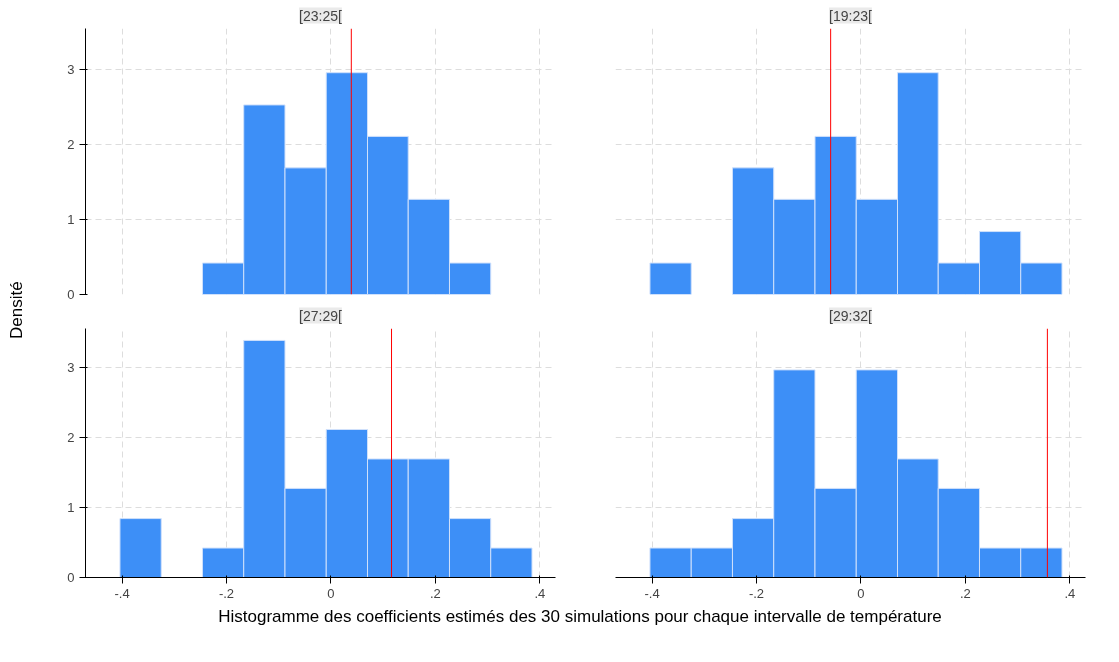  What do you see at coordinates (321, 15) in the screenshot?
I see `chart-title: [23:25[` at bounding box center [321, 15].